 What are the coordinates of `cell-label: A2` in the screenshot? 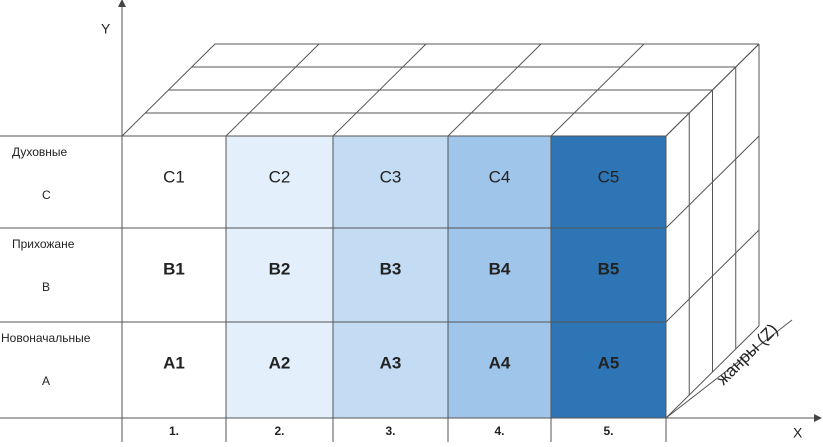 It's located at (280, 362).